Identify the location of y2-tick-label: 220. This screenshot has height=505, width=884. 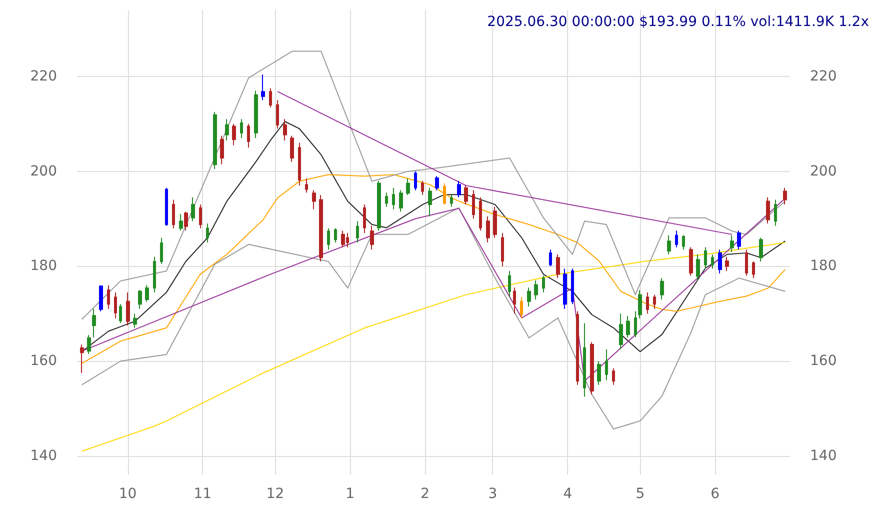
(823, 76).